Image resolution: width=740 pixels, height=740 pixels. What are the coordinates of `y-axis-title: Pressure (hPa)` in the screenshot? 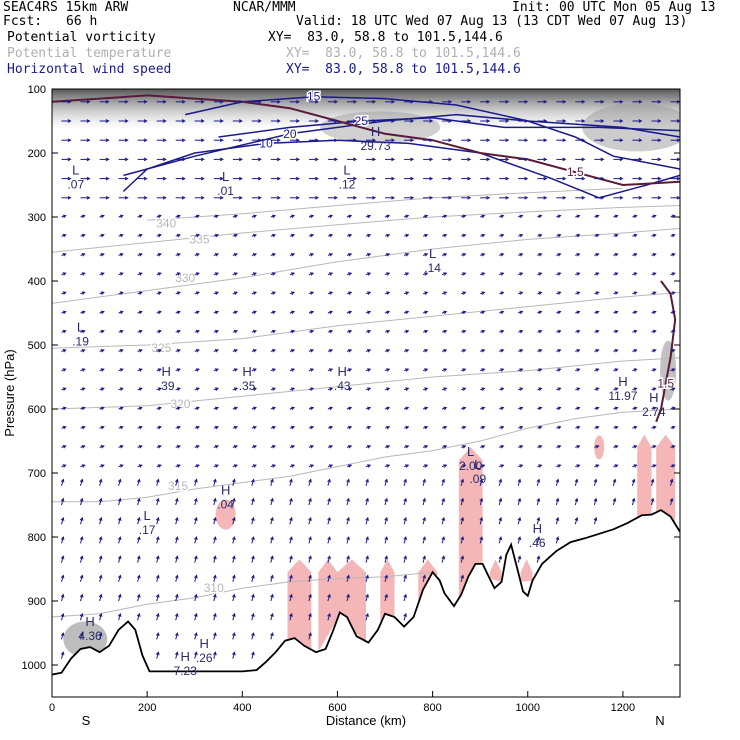 It's located at (9, 392).